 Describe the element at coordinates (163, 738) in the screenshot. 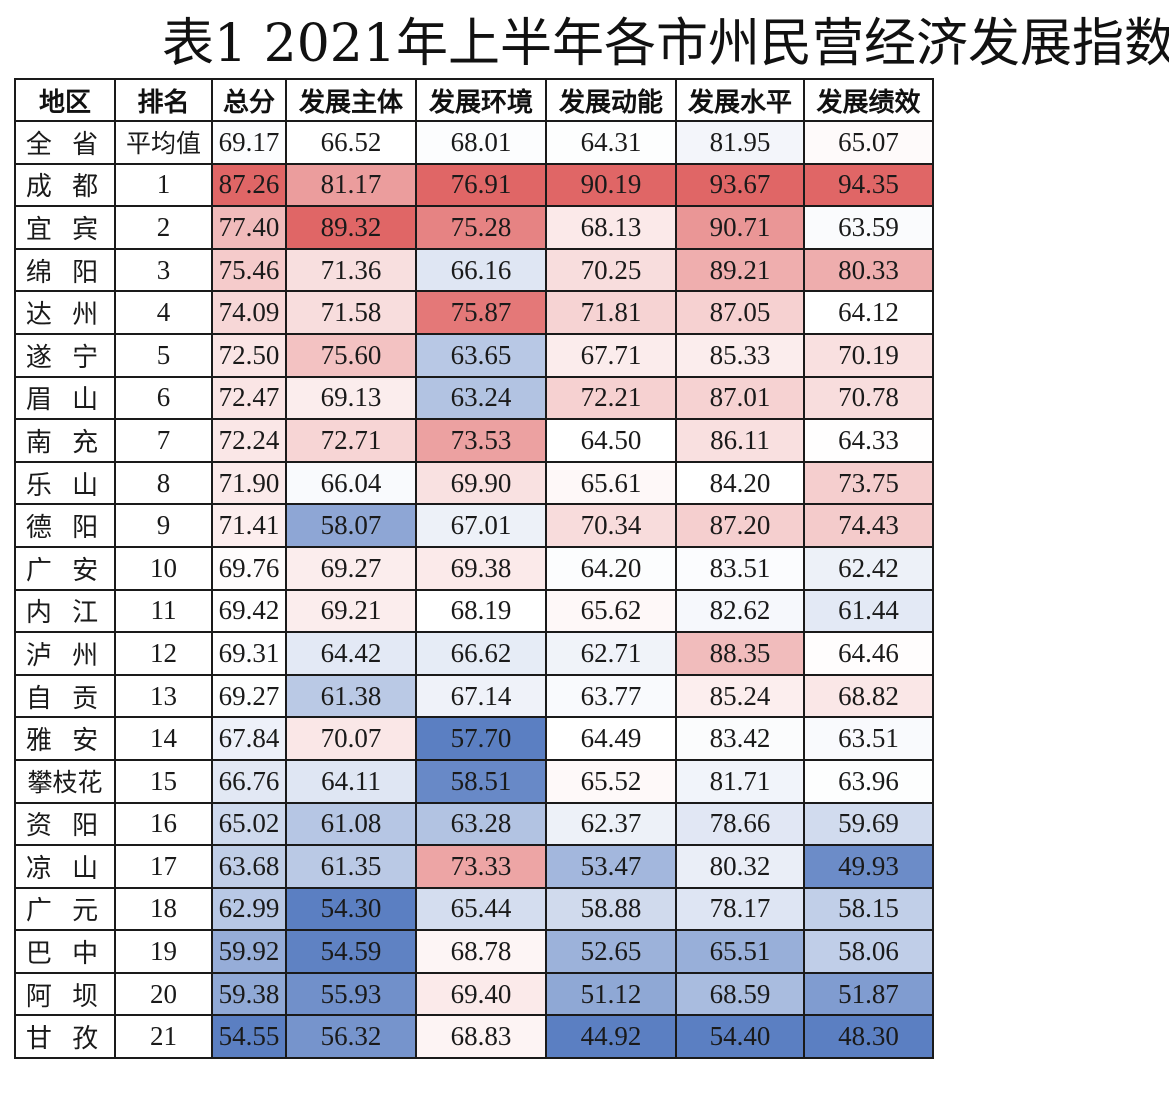

I see `rank-cell: 14` at that location.